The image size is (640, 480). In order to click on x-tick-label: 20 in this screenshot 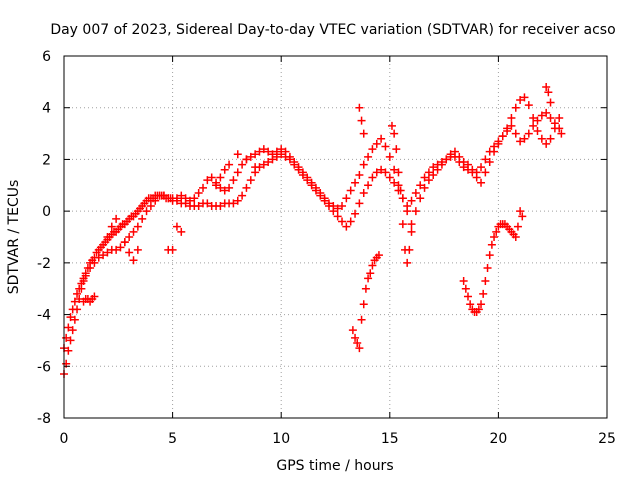, I will do `click(498, 439)`.